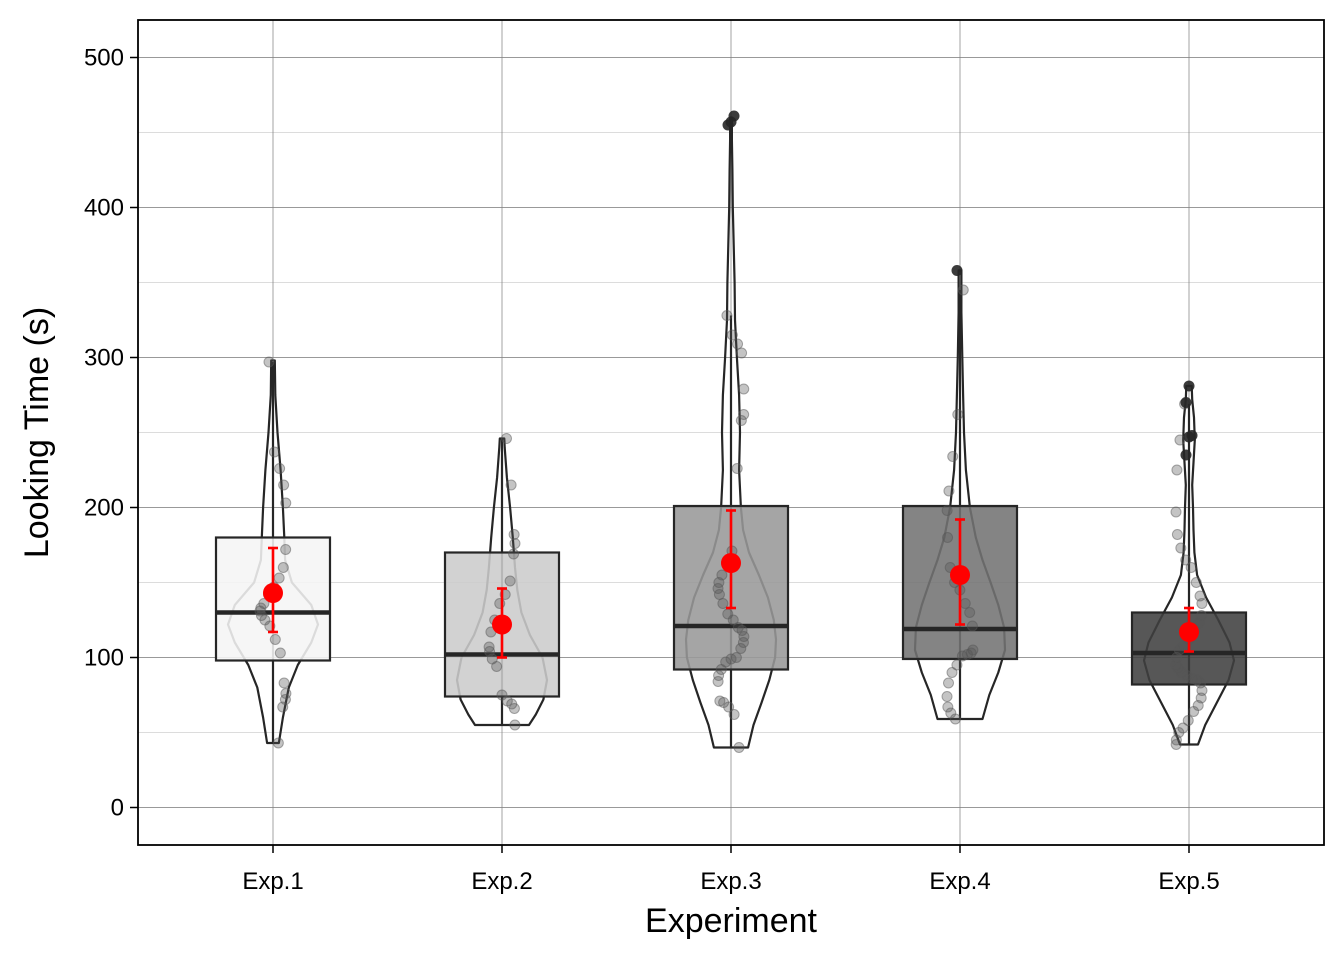 Image resolution: width=1344 pixels, height=960 pixels. I want to click on y-tick-label: 400, so click(104, 208).